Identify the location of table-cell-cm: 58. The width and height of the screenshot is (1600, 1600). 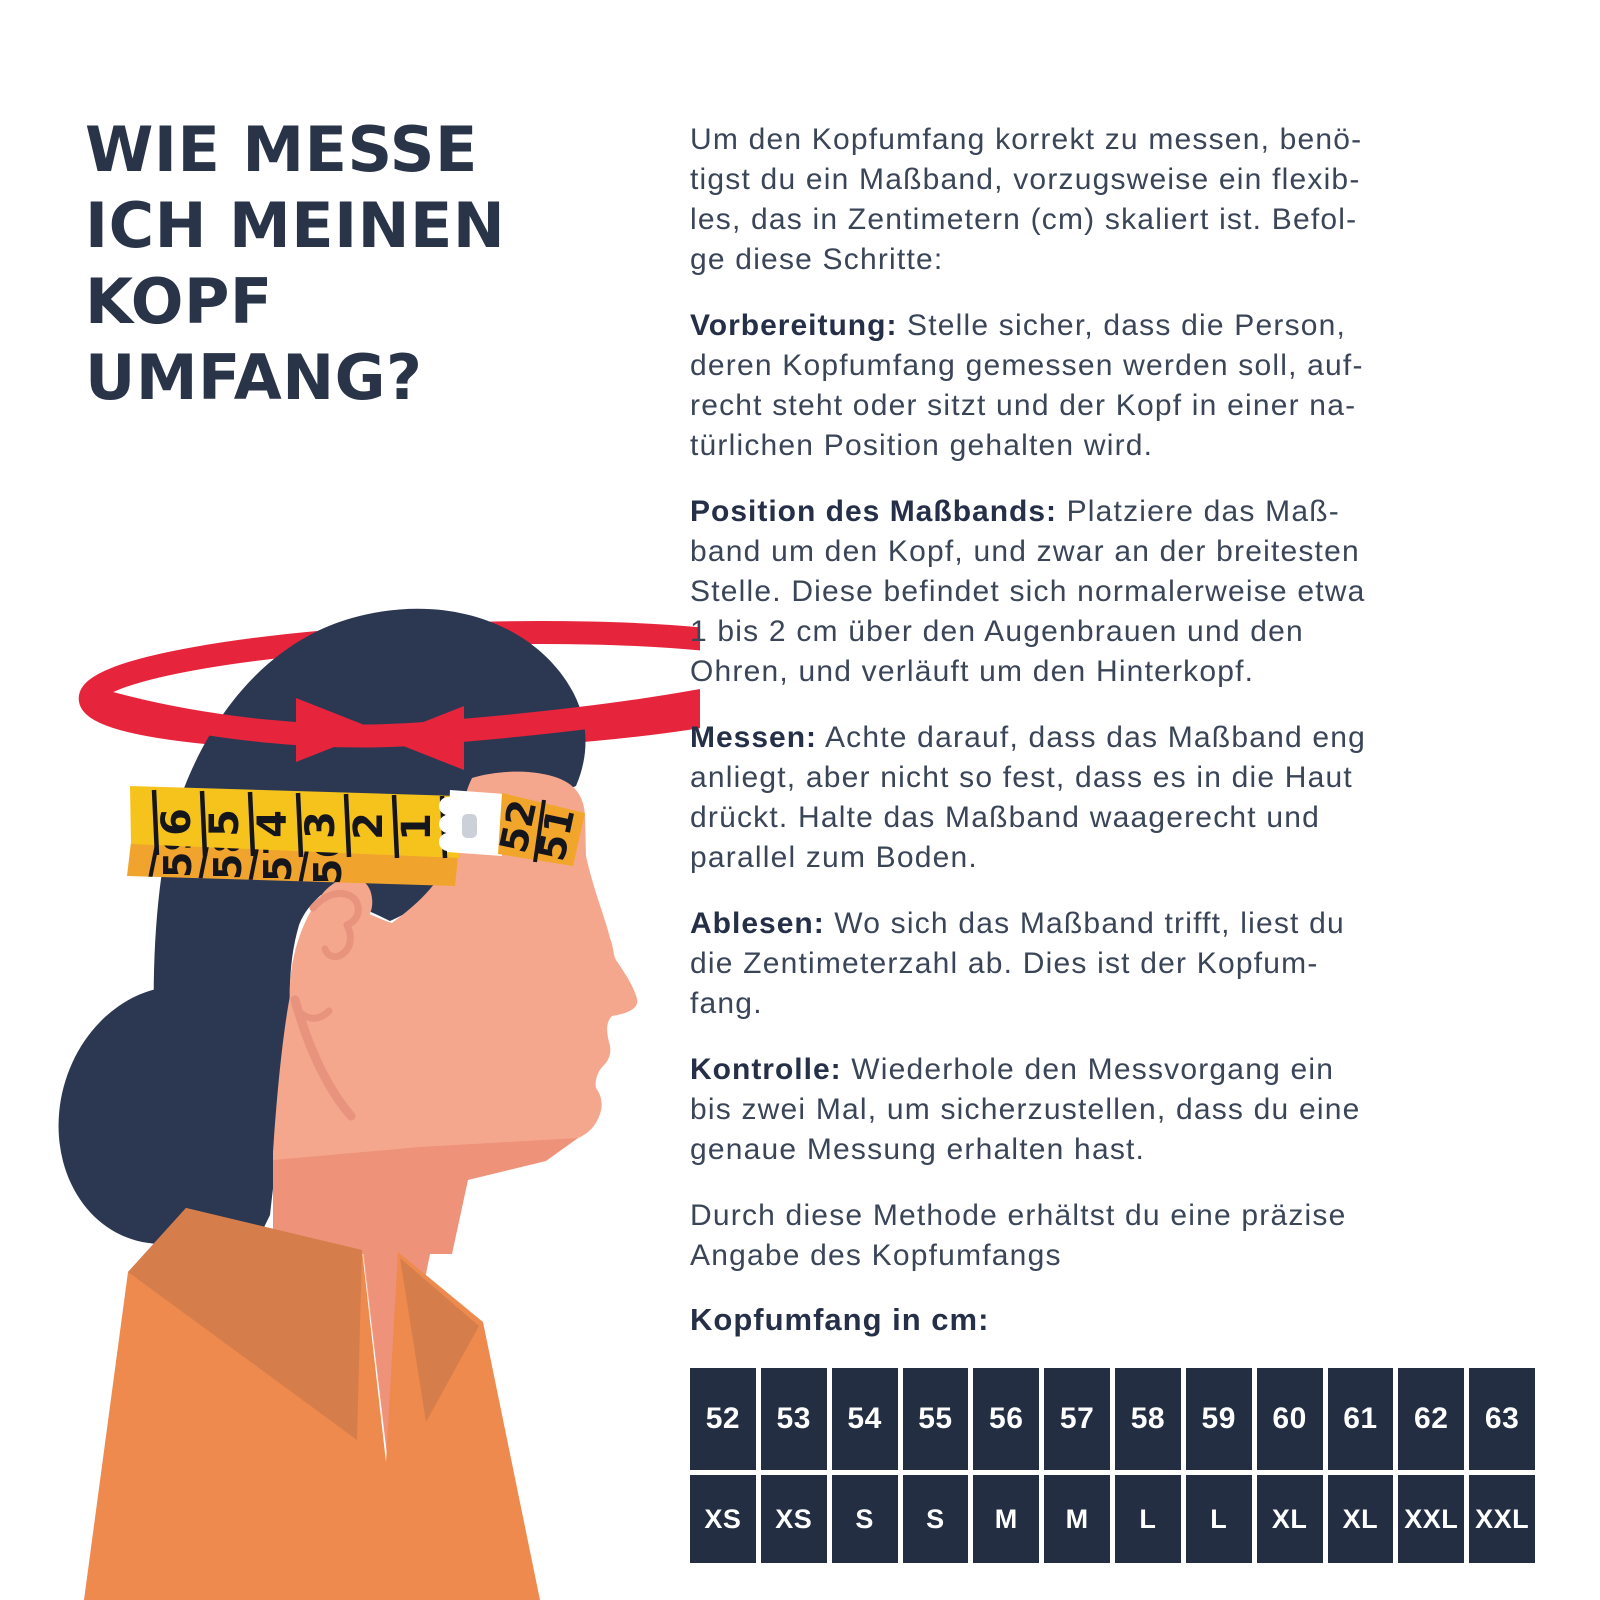
(1148, 1419).